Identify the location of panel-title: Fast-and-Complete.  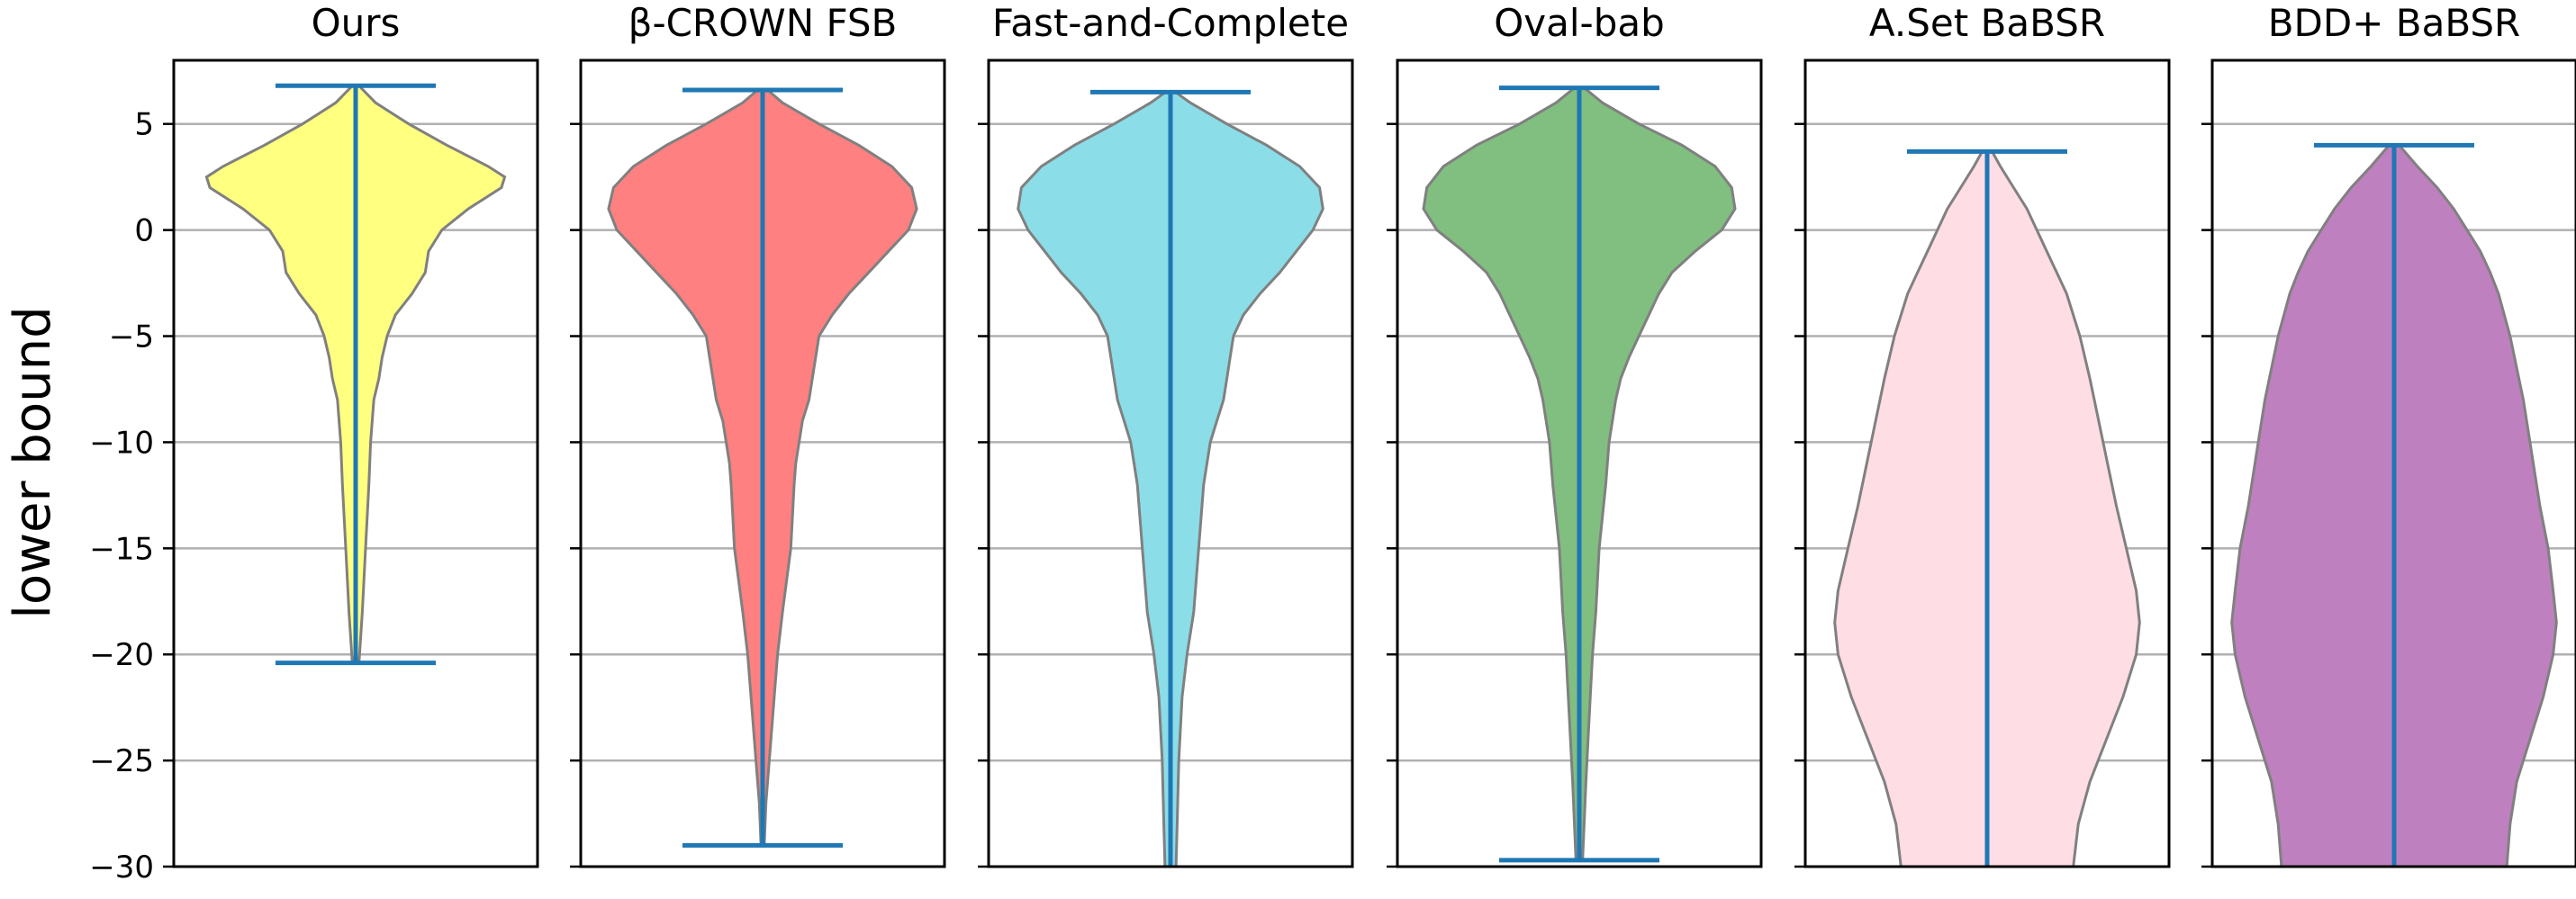
(1170, 23).